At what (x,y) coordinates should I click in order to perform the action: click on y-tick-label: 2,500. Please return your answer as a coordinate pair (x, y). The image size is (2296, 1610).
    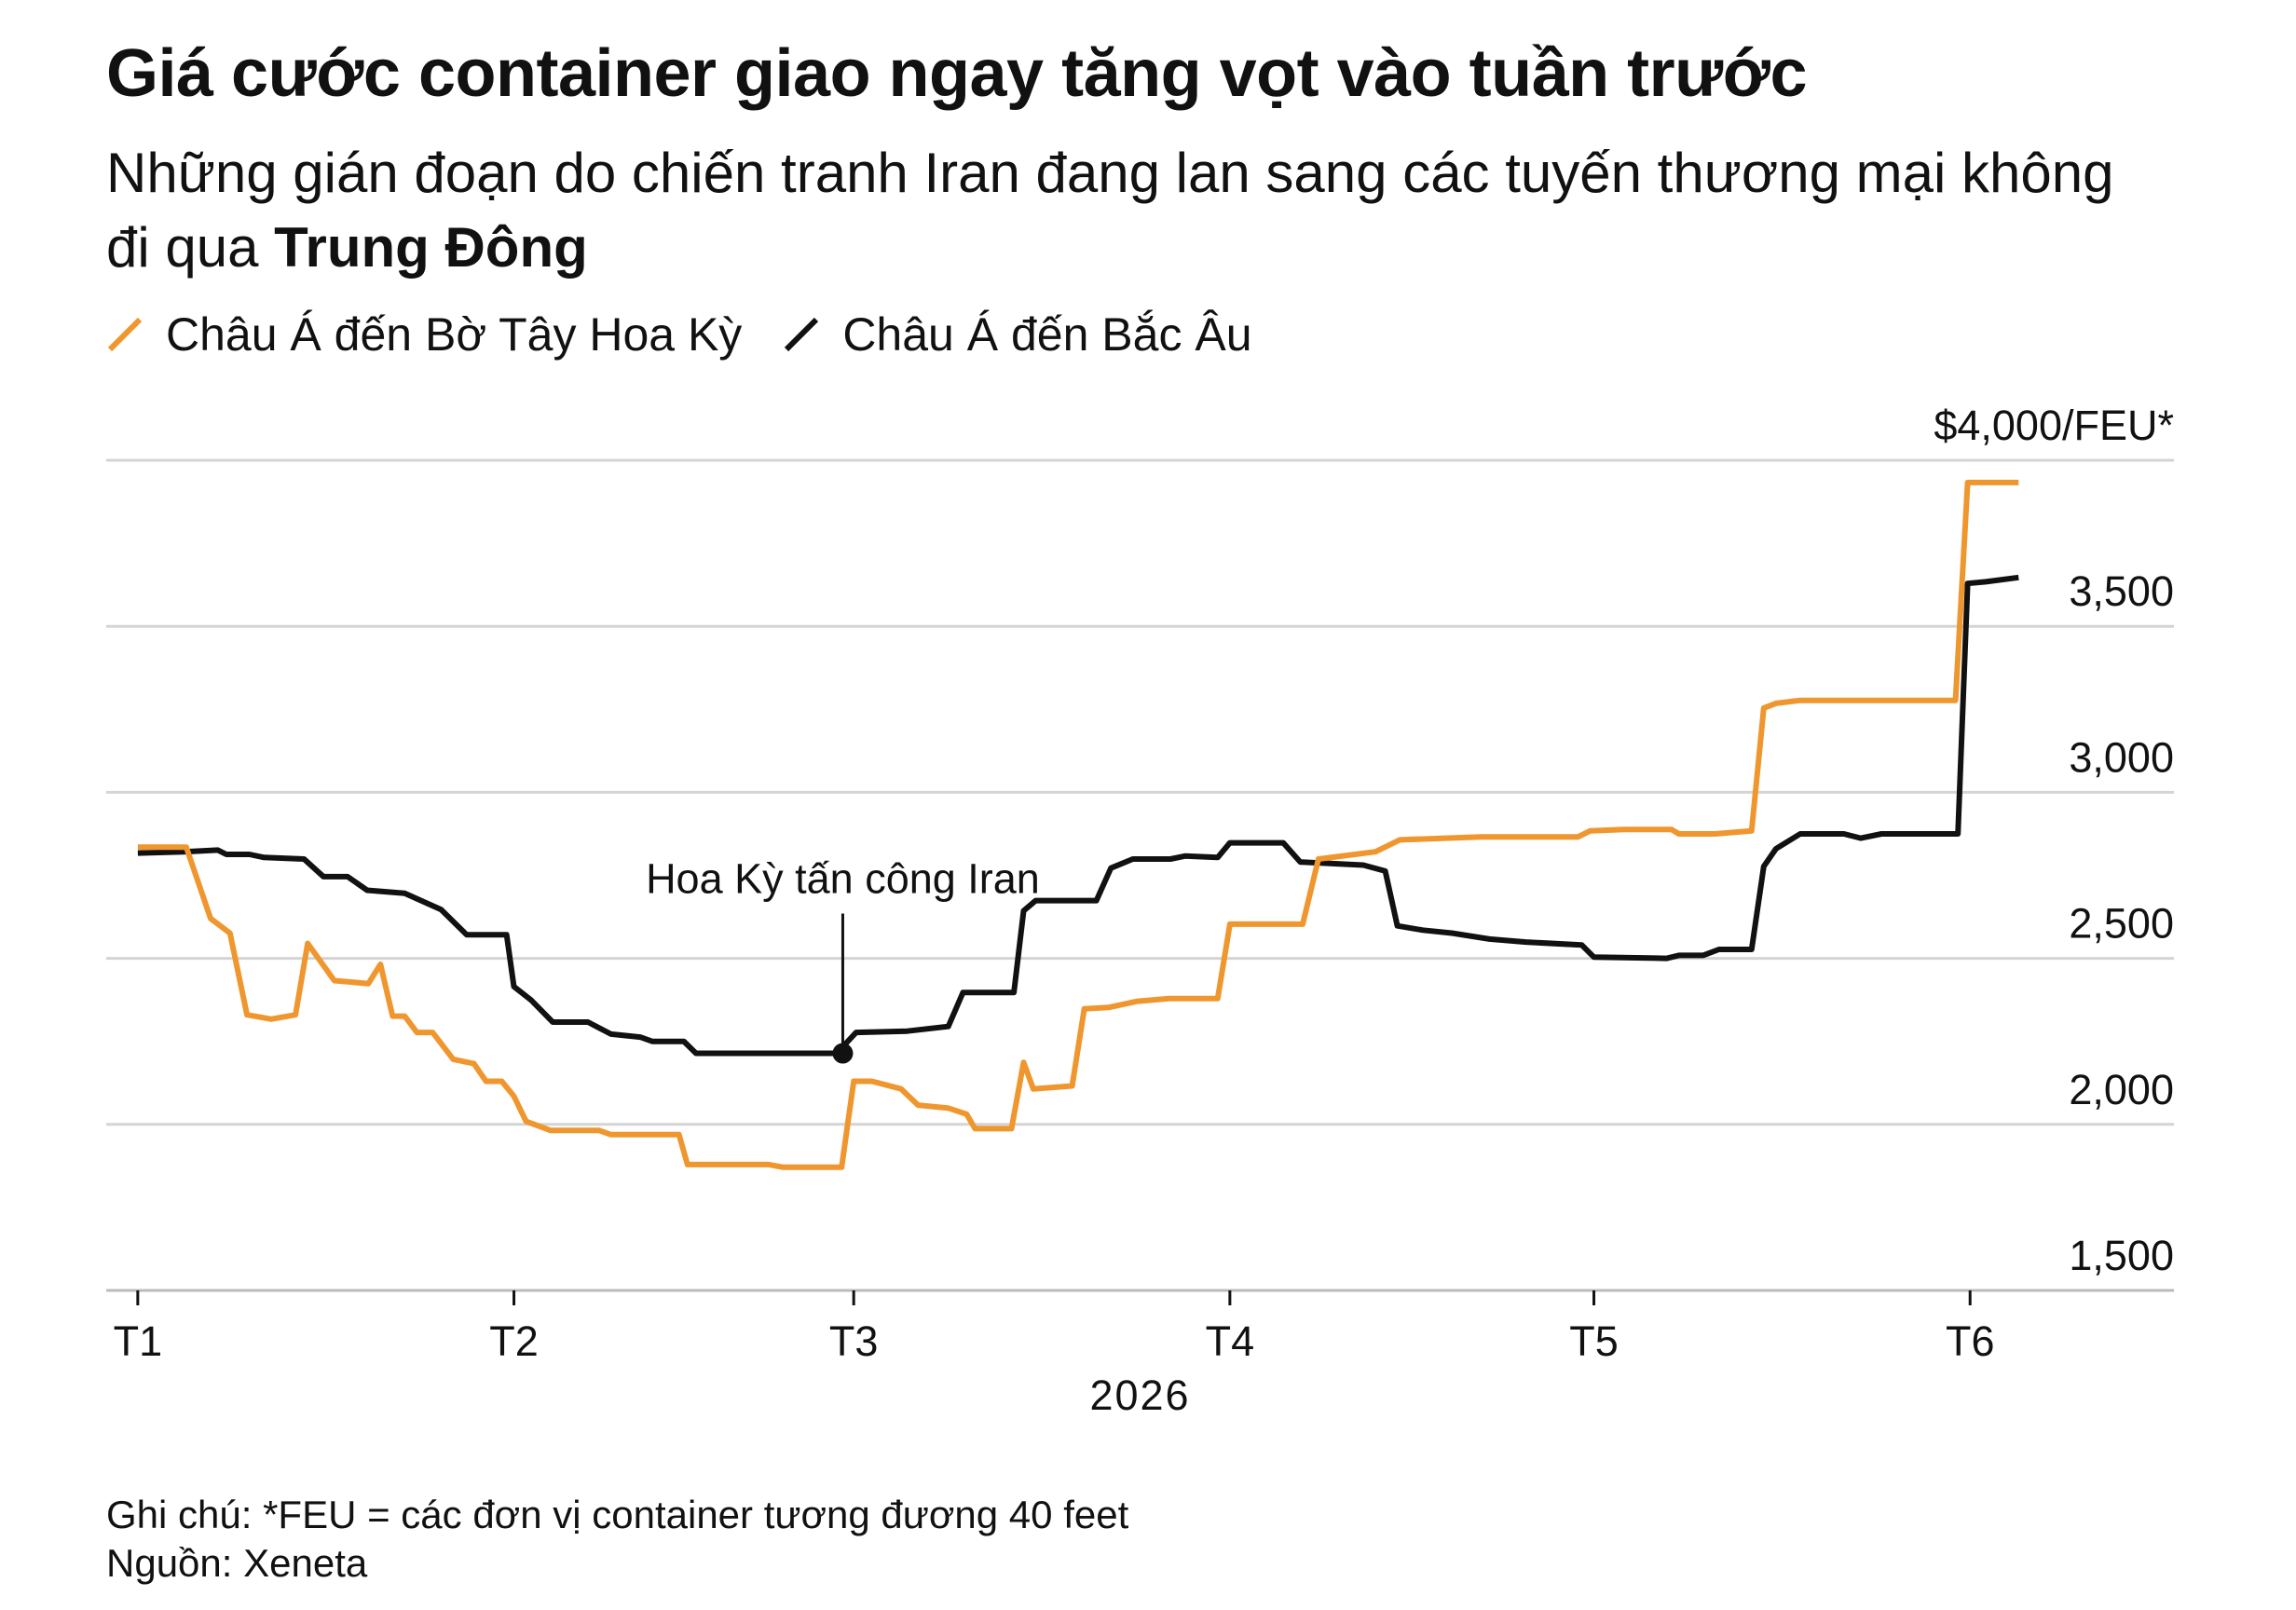
    Looking at the image, I should click on (2121, 924).